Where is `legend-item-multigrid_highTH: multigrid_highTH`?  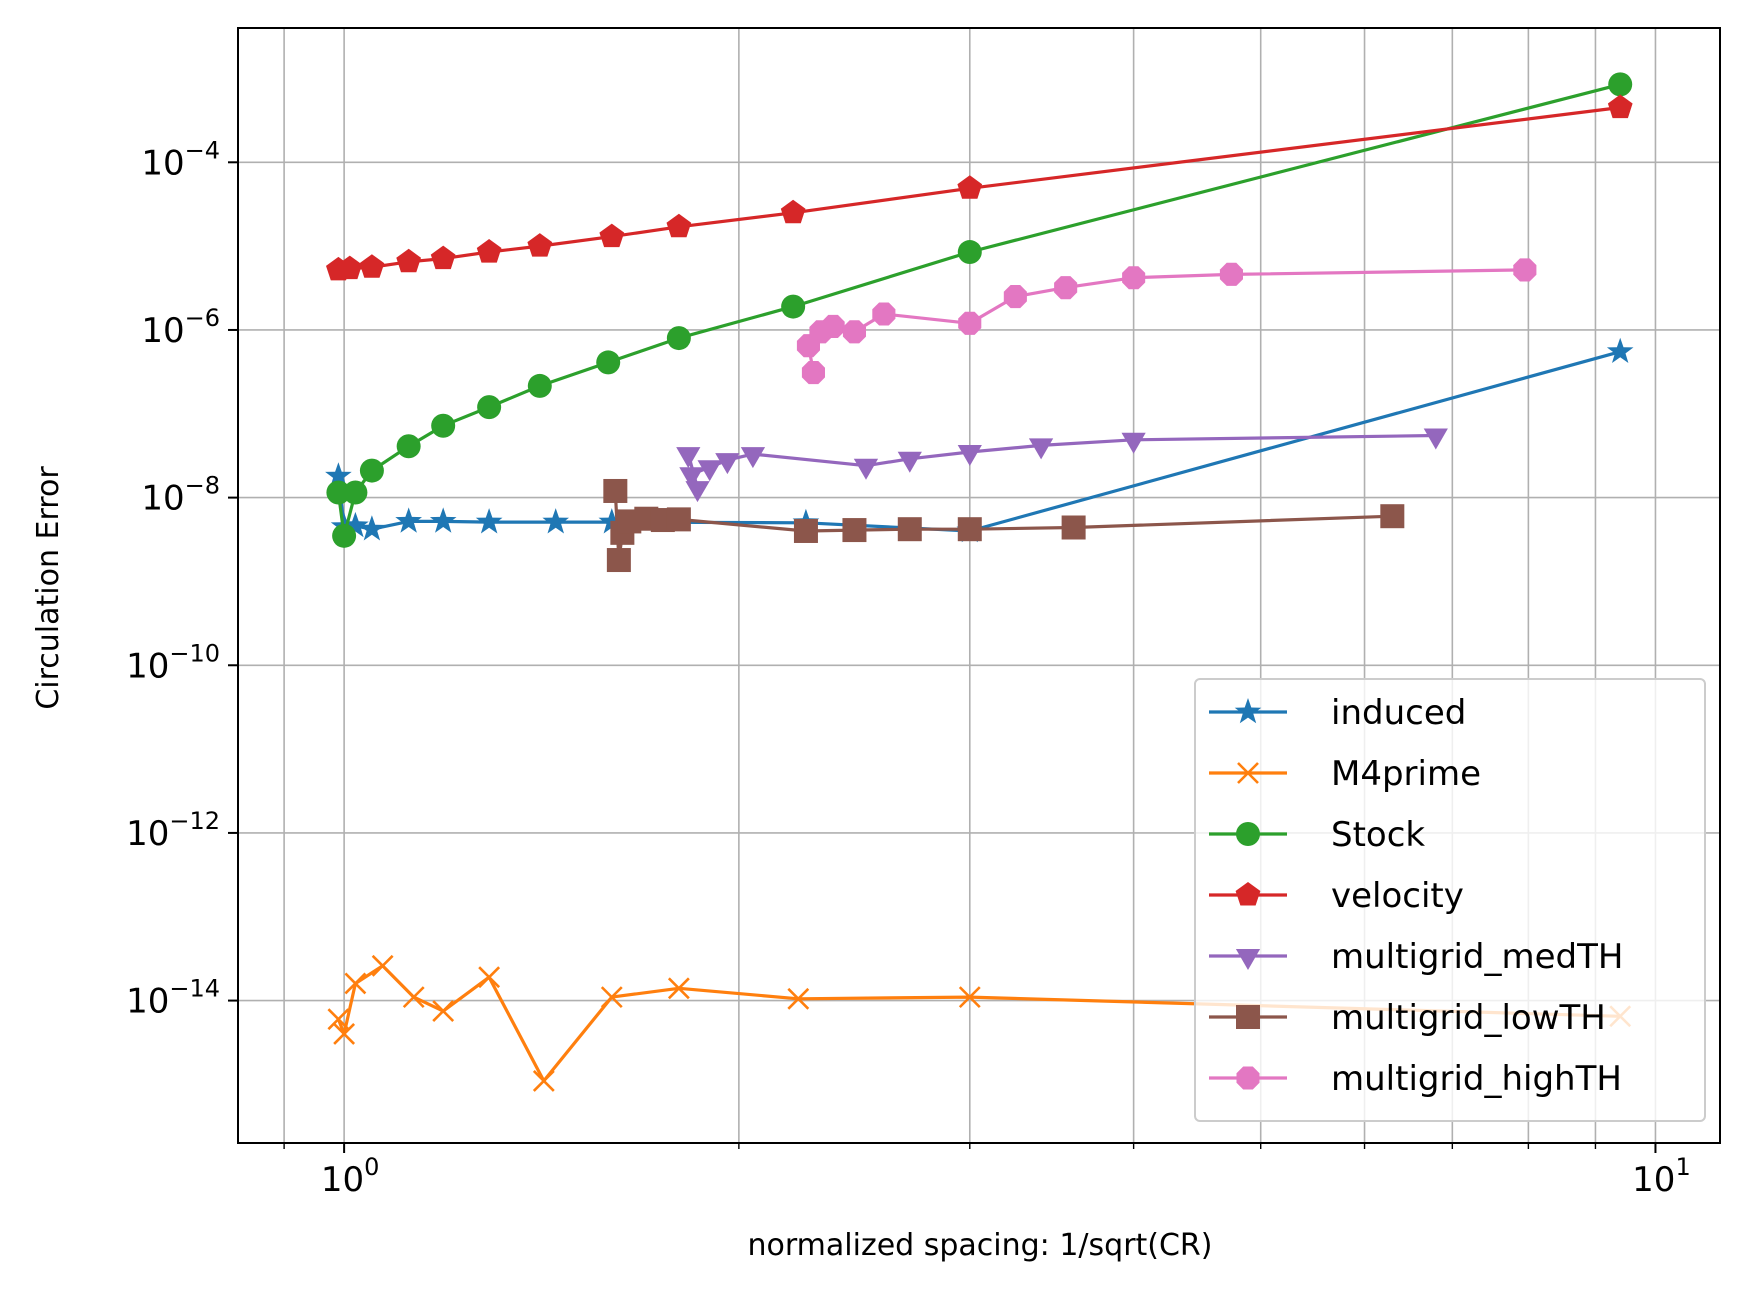 legend-item-multigrid_highTH: multigrid_highTH is located at coordinates (1415, 1079).